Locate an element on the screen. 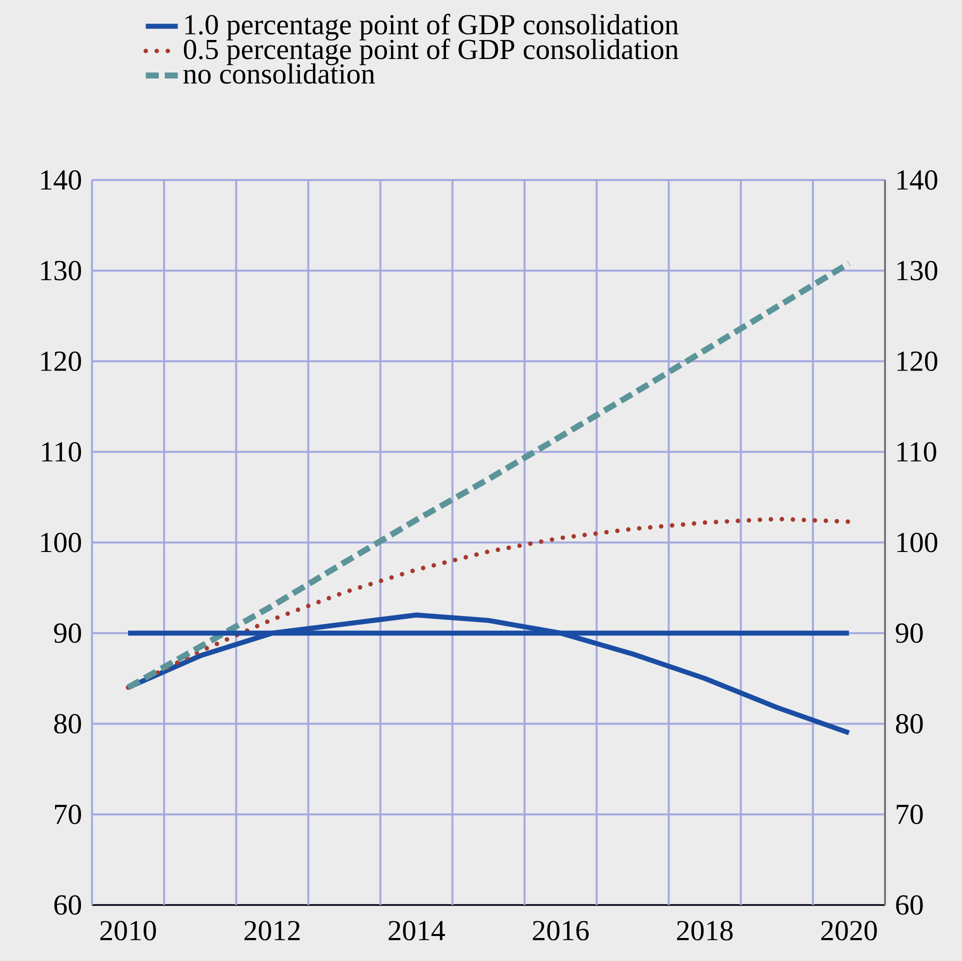 This screenshot has width=962, height=961. y2-tick-label: 90 is located at coordinates (909, 633).